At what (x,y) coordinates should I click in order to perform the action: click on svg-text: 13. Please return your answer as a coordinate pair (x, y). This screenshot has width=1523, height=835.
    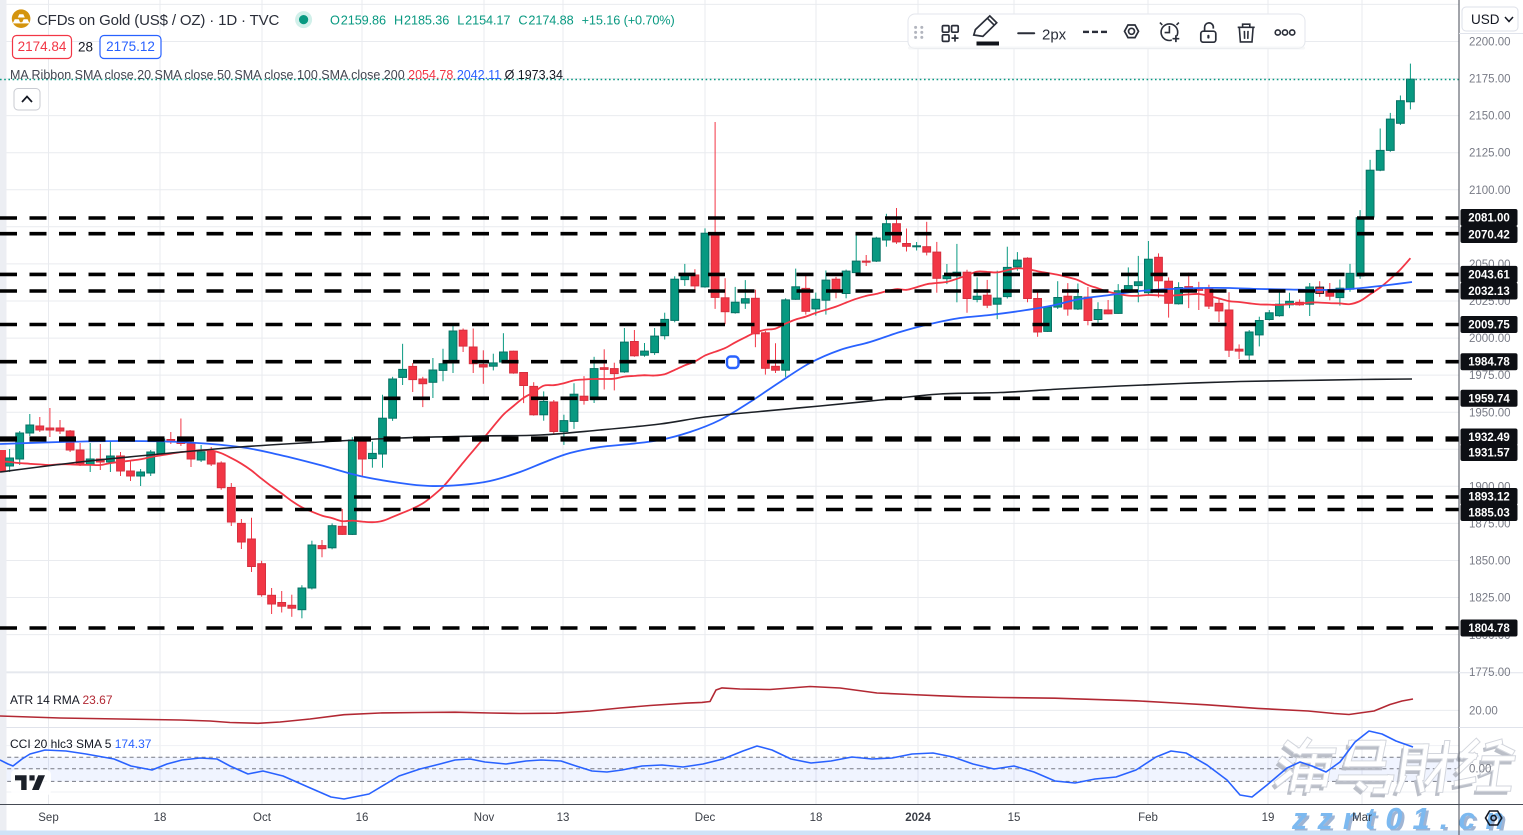
    Looking at the image, I should click on (563, 818).